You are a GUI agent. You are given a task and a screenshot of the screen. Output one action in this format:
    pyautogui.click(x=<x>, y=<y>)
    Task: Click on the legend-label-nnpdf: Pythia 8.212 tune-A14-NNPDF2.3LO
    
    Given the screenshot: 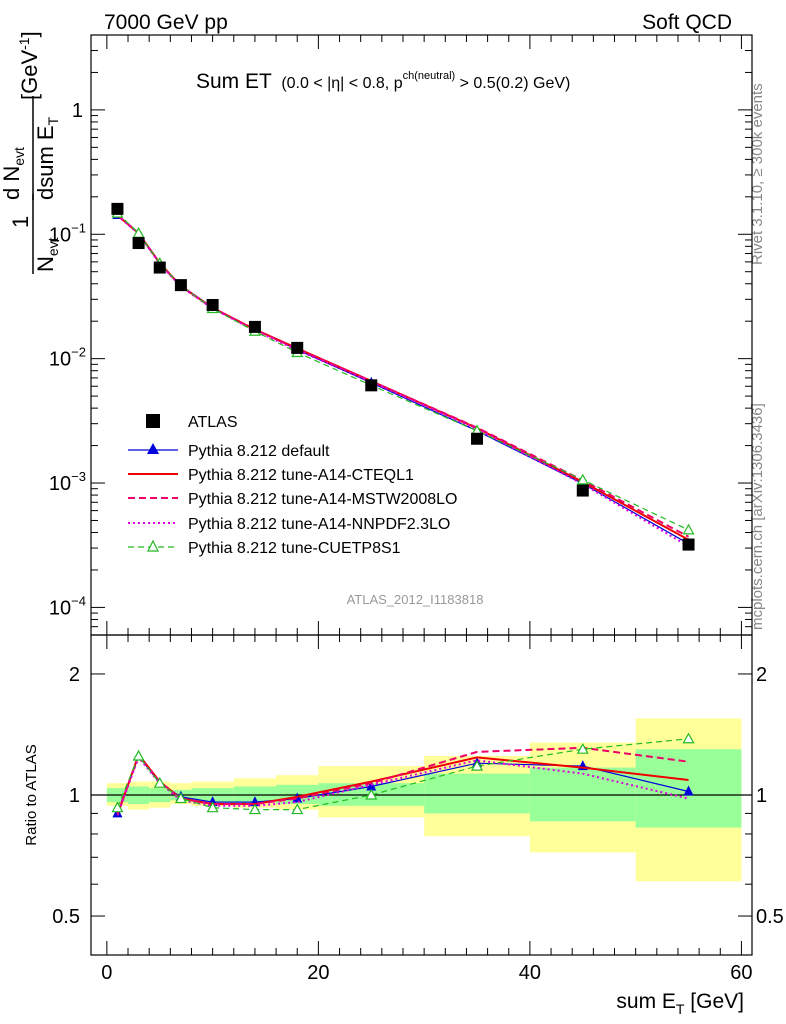 What is the action you would take?
    pyautogui.click(x=319, y=524)
    